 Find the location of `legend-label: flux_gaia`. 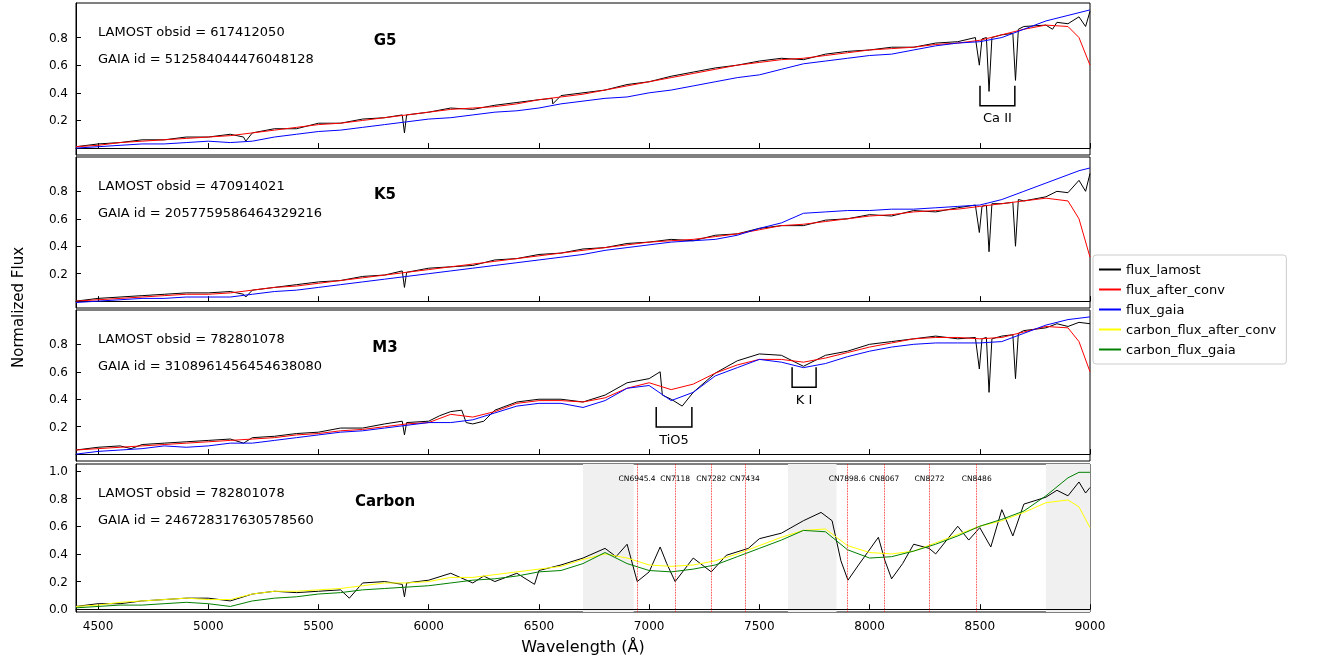

legend-label: flux_gaia is located at coordinates (1155, 309).